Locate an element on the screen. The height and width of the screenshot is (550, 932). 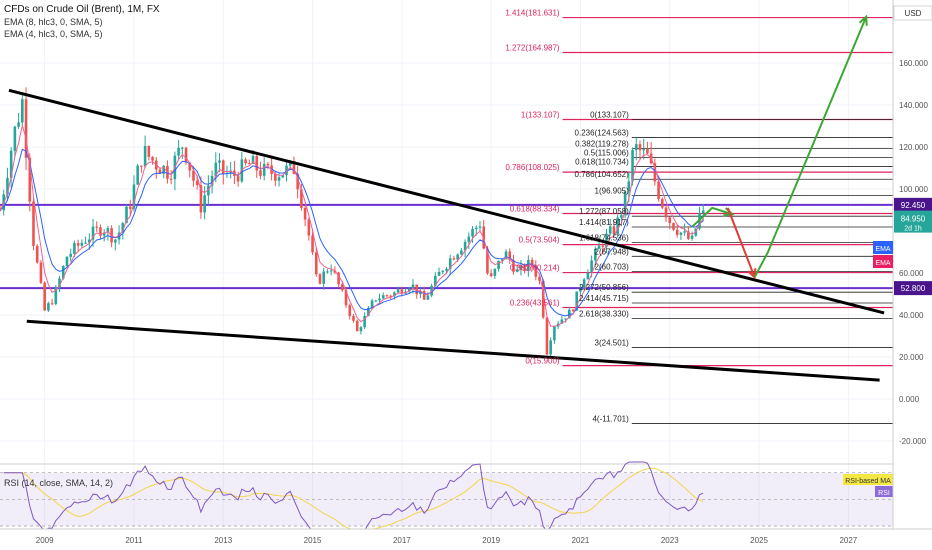
time-axis-bg is located at coordinates (466, 539).